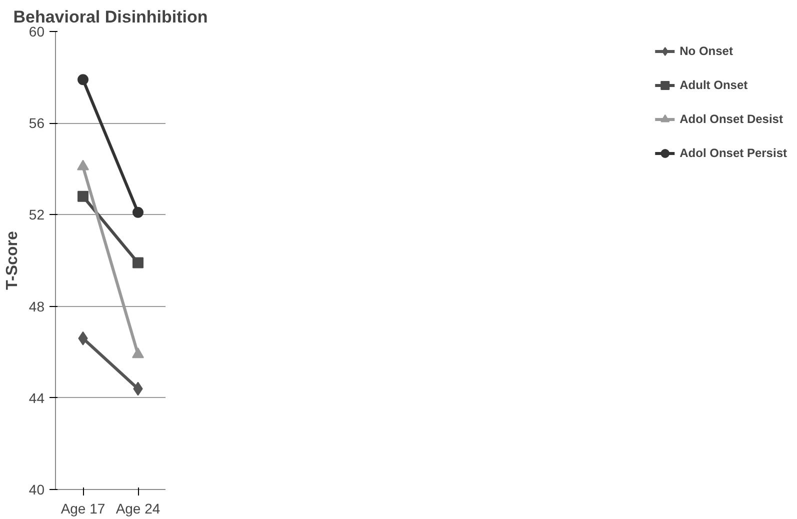 The height and width of the screenshot is (519, 797). I want to click on legend-label: Adult Onset, so click(714, 85).